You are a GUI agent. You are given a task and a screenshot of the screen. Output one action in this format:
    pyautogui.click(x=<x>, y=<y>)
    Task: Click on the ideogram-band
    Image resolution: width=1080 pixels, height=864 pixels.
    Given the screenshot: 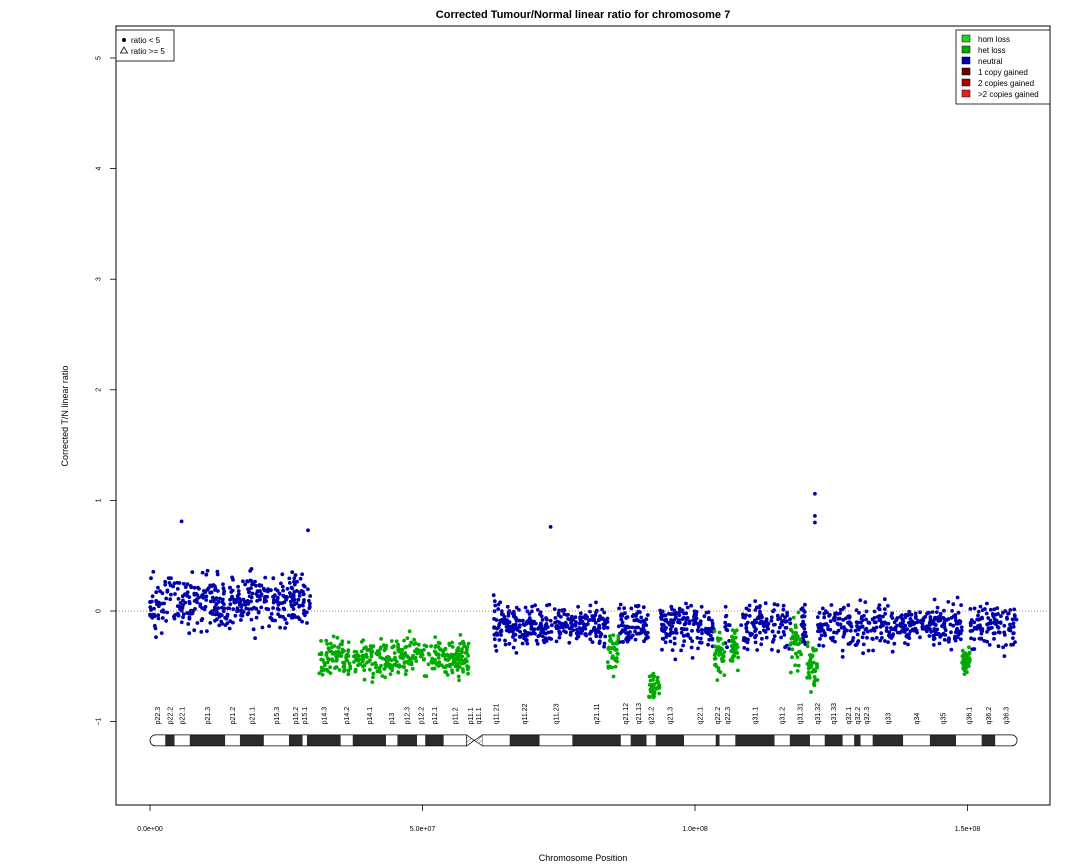 What is the action you would take?
    pyautogui.click(x=455, y=740)
    